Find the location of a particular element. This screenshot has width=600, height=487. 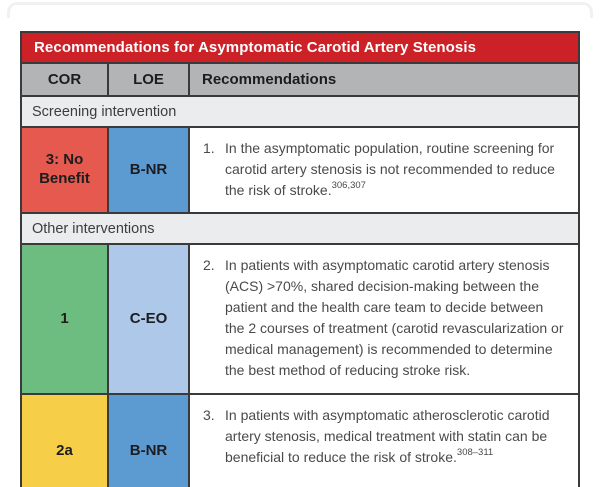

section-header-screening: Screening intervention is located at coordinates (300, 110).